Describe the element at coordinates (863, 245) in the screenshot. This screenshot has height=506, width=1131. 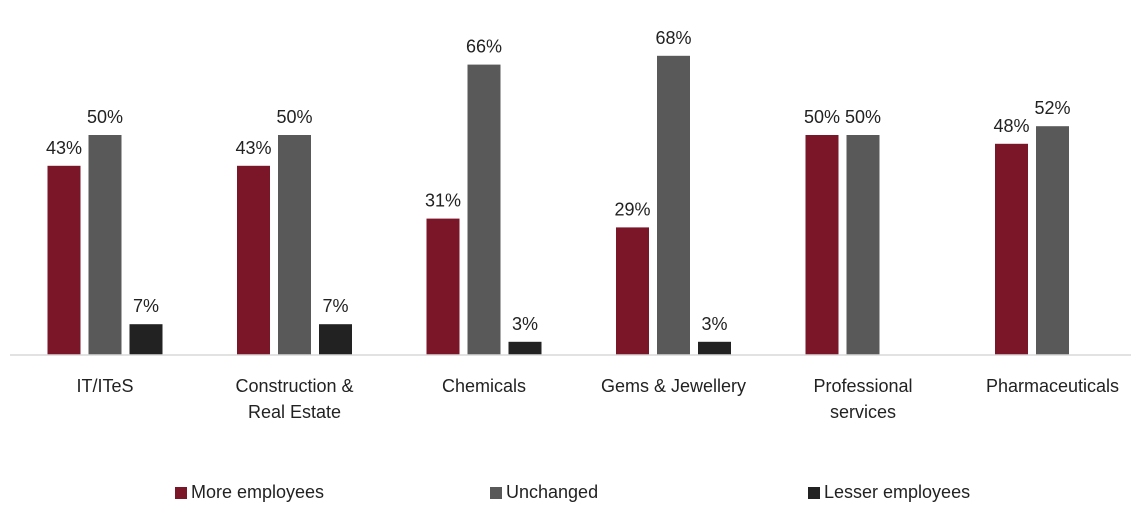
I see `bar-unchanged-professional-services` at that location.